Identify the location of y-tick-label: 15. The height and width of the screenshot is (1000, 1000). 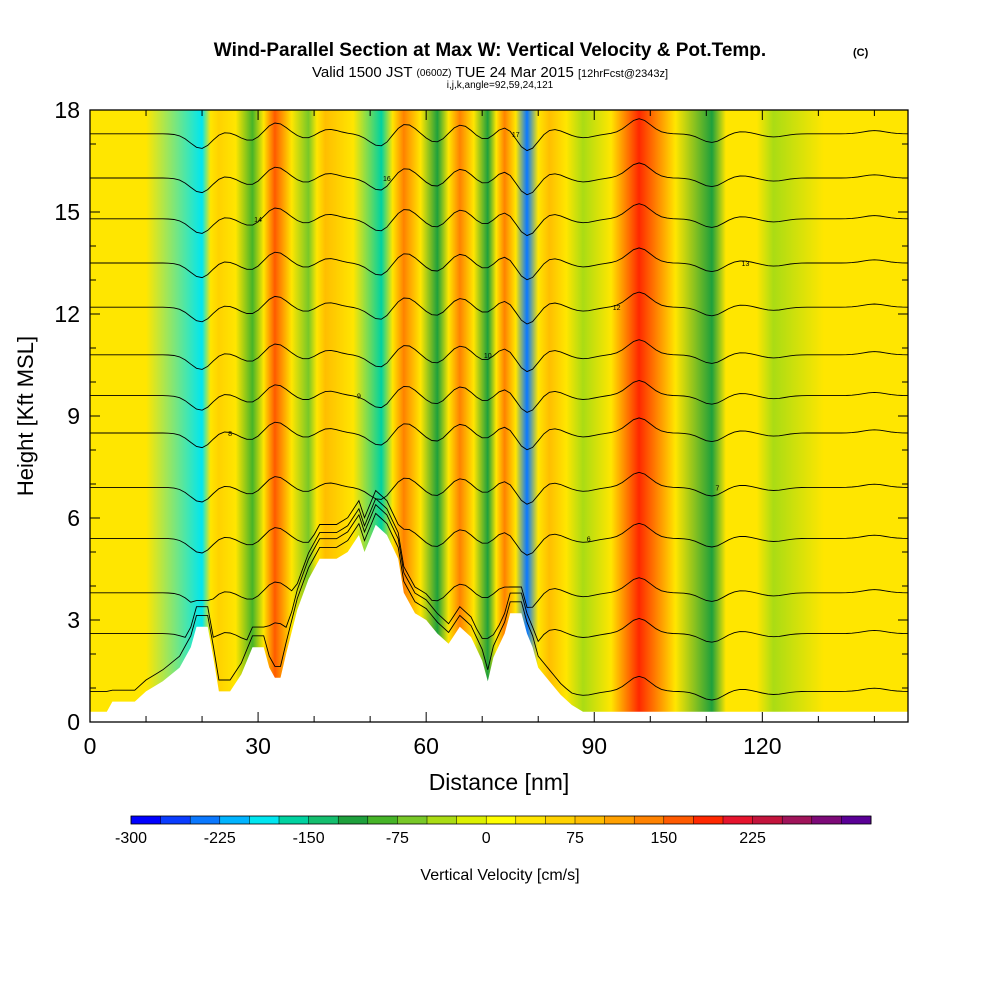
(67, 212).